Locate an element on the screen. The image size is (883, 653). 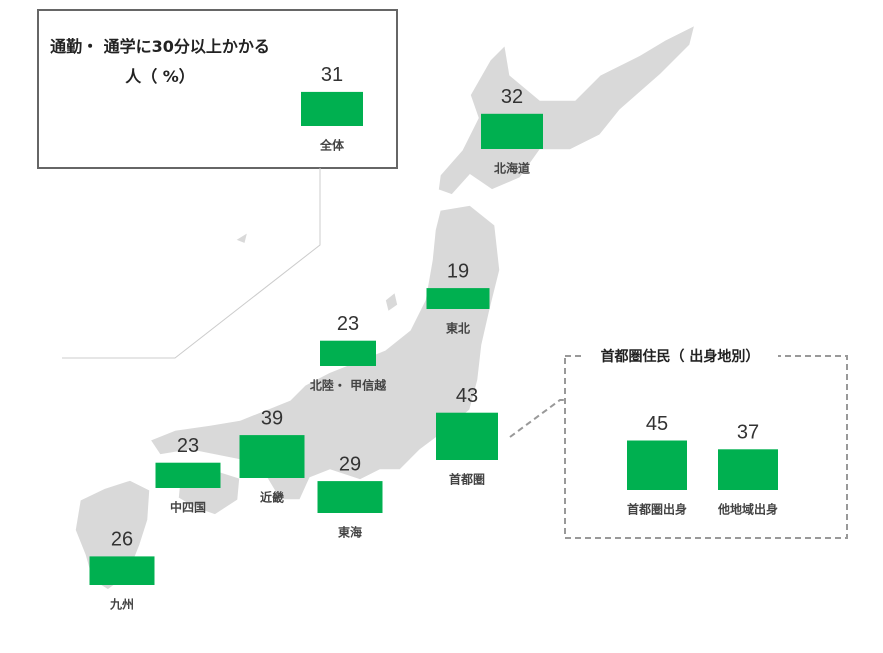
inset-title-bg is located at coordinates (680, 356).